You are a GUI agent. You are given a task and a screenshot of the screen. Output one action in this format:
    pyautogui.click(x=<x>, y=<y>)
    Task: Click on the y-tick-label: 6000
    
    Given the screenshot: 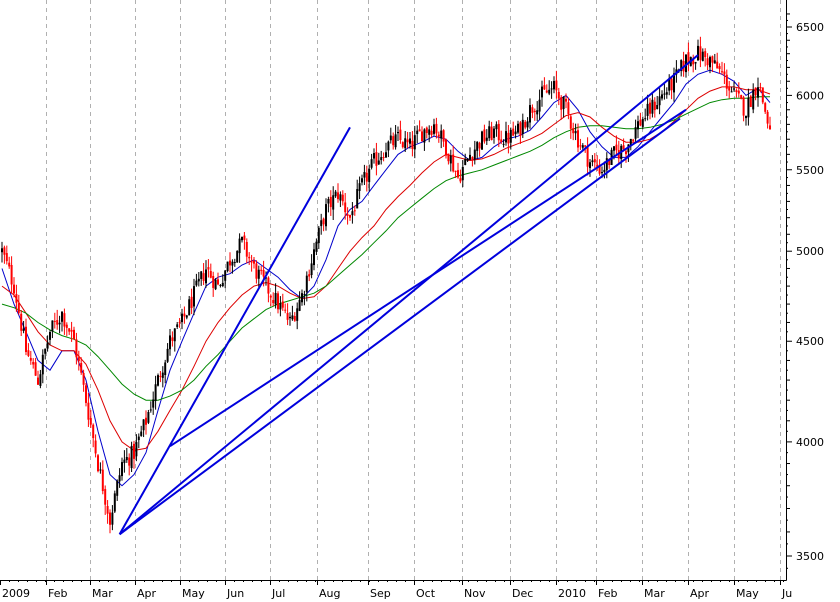 What is the action you would take?
    pyautogui.click(x=810, y=95)
    